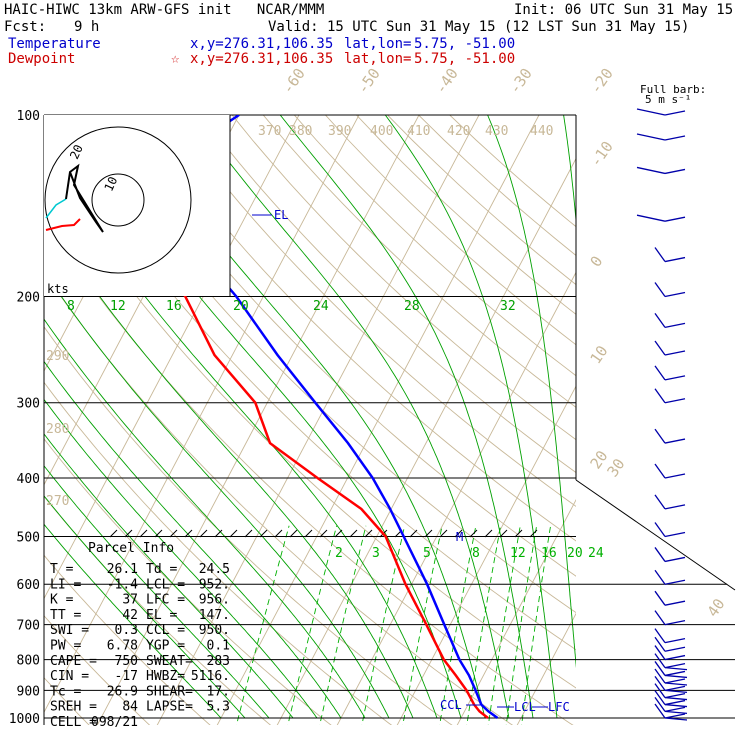  I want to click on parcel-param-label: SREH =, so click(73, 707).